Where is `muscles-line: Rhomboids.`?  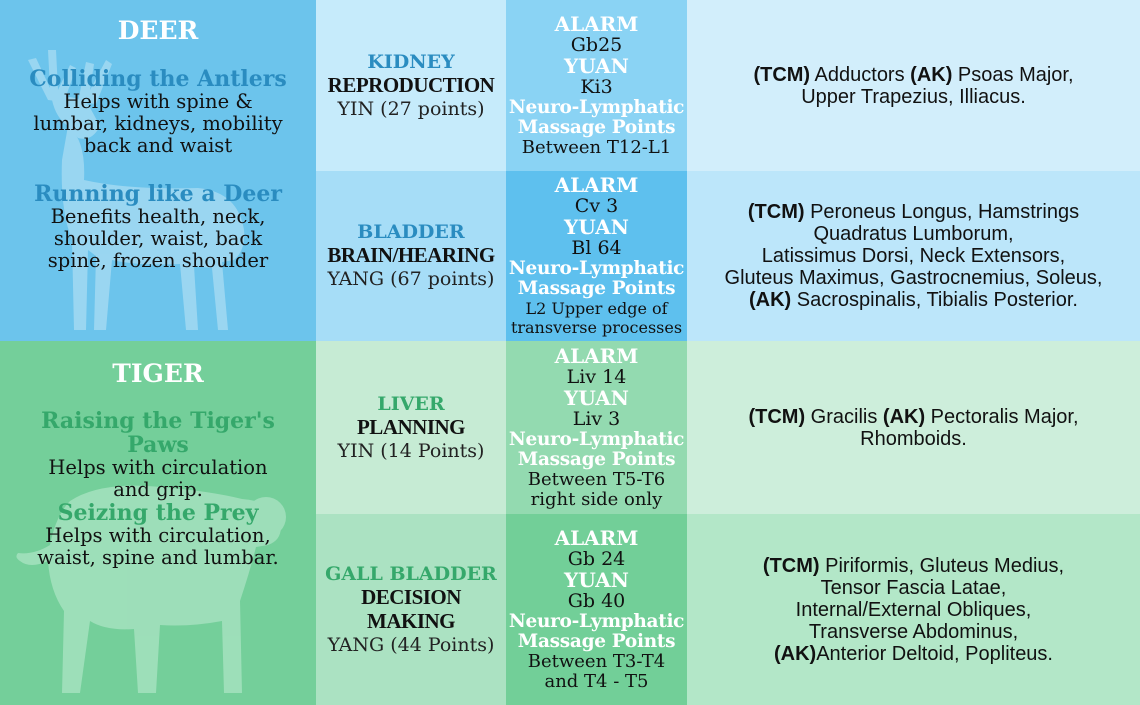
muscles-line: Rhomboids. is located at coordinates (913, 438).